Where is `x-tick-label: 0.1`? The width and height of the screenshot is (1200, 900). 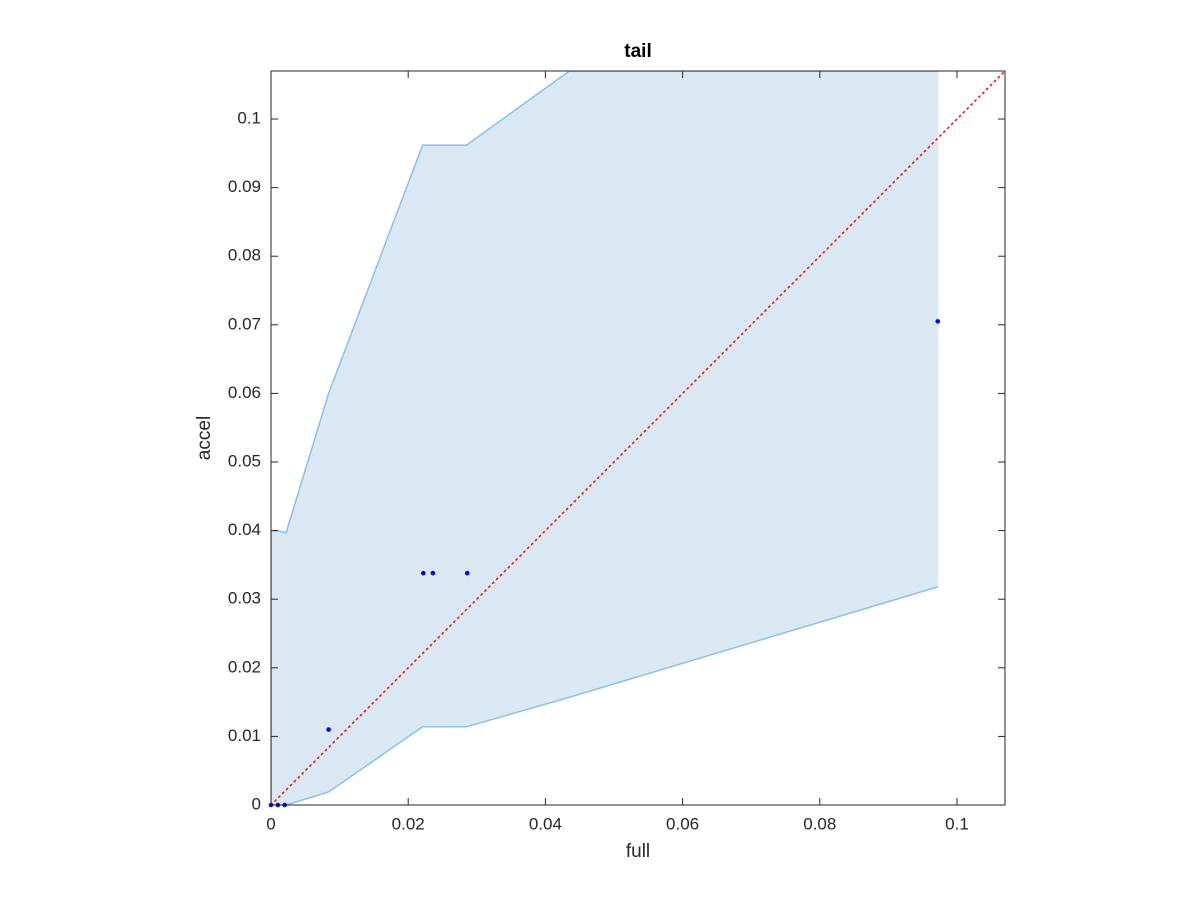
x-tick-label: 0.1 is located at coordinates (957, 823).